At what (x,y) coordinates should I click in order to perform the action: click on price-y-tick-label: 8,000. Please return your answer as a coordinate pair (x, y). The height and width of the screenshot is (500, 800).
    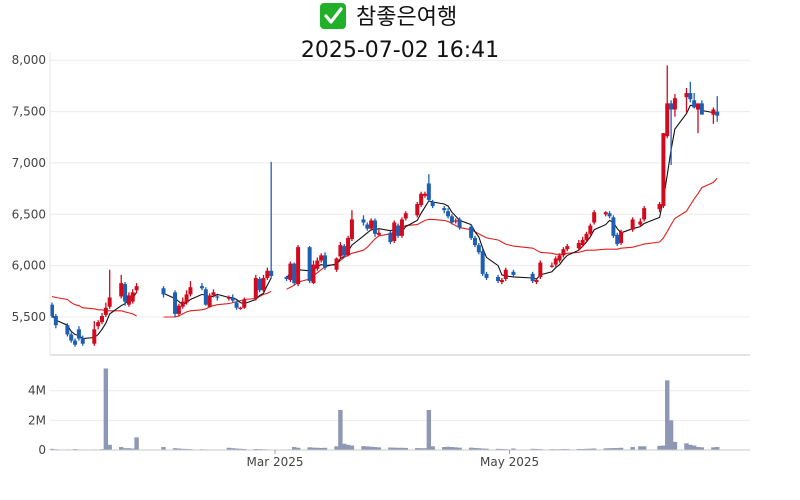
    Looking at the image, I should click on (29, 60).